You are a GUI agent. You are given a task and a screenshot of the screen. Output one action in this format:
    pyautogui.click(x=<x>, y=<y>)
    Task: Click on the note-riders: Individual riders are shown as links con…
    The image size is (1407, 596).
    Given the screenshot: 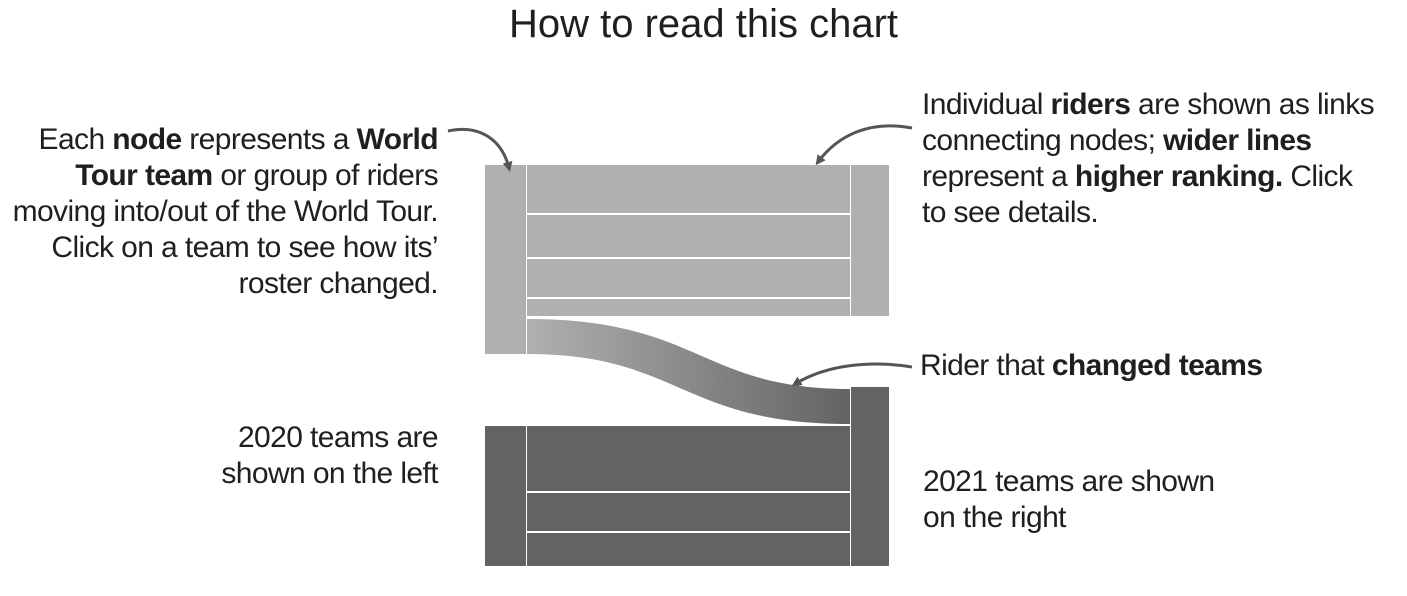 What is the action you would take?
    pyautogui.click(x=1148, y=158)
    